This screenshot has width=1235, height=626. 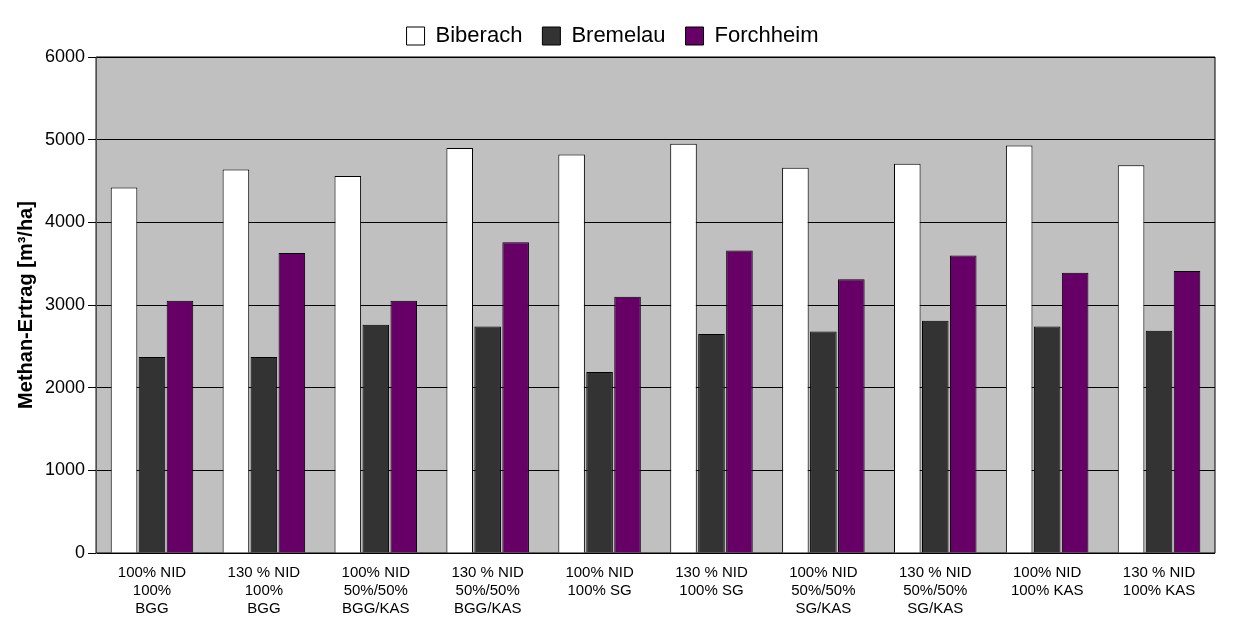 I want to click on x-tick-label: 100% NID 100% KAS, so click(x=1047, y=581).